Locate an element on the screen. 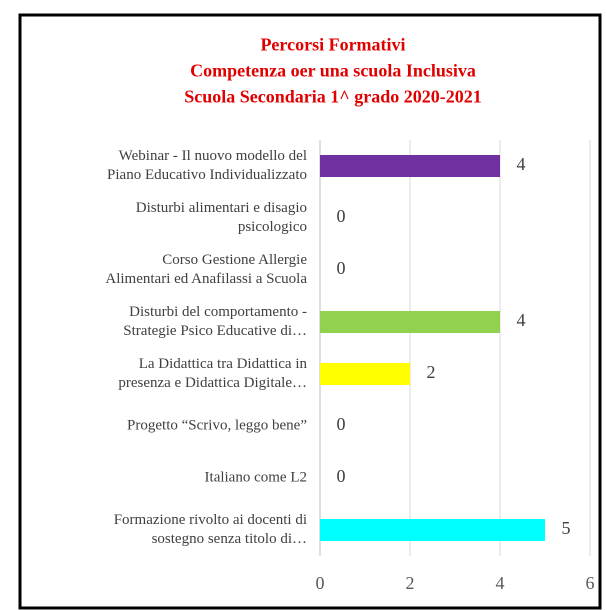 This screenshot has height=610, width=607. data-label: 5 is located at coordinates (566, 528).